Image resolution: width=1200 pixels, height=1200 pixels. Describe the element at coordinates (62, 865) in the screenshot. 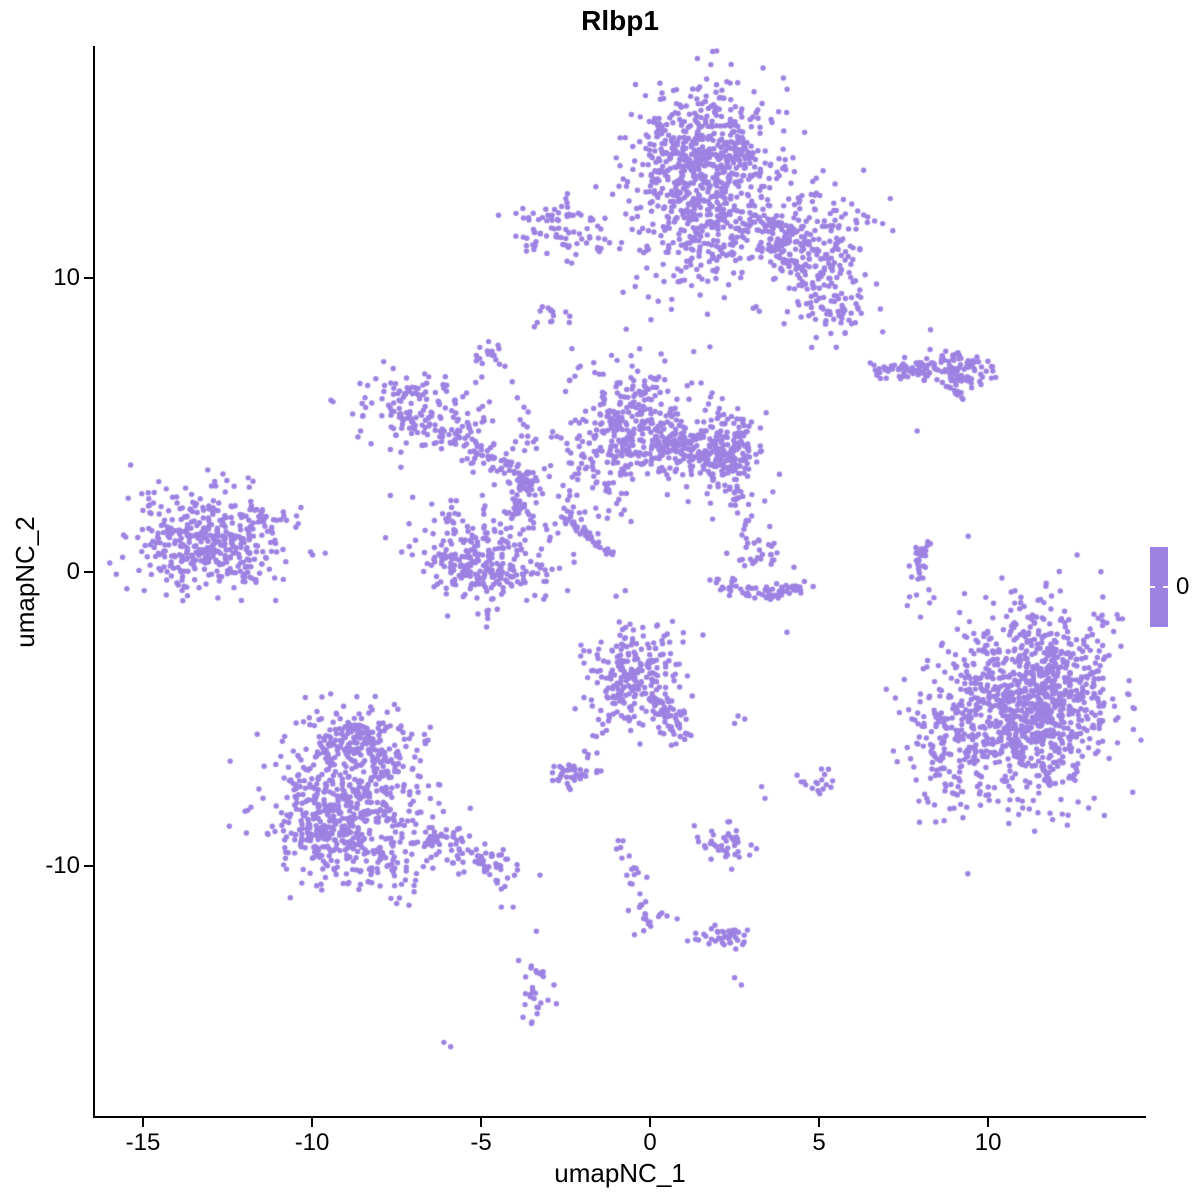

I see `y-tick-label: -10` at that location.